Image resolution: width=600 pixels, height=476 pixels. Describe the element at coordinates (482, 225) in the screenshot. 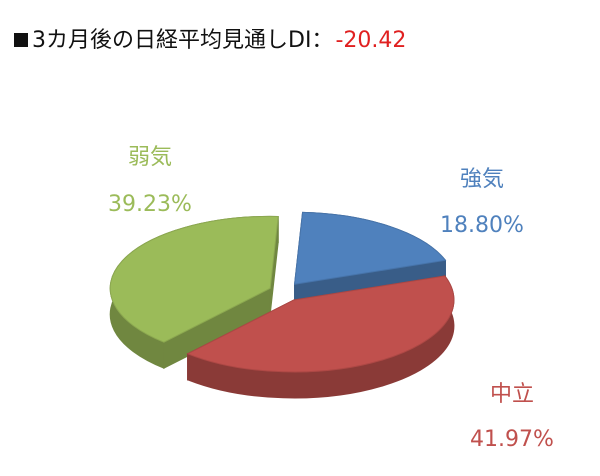

I see `slice-value-label: 18.80%` at that location.